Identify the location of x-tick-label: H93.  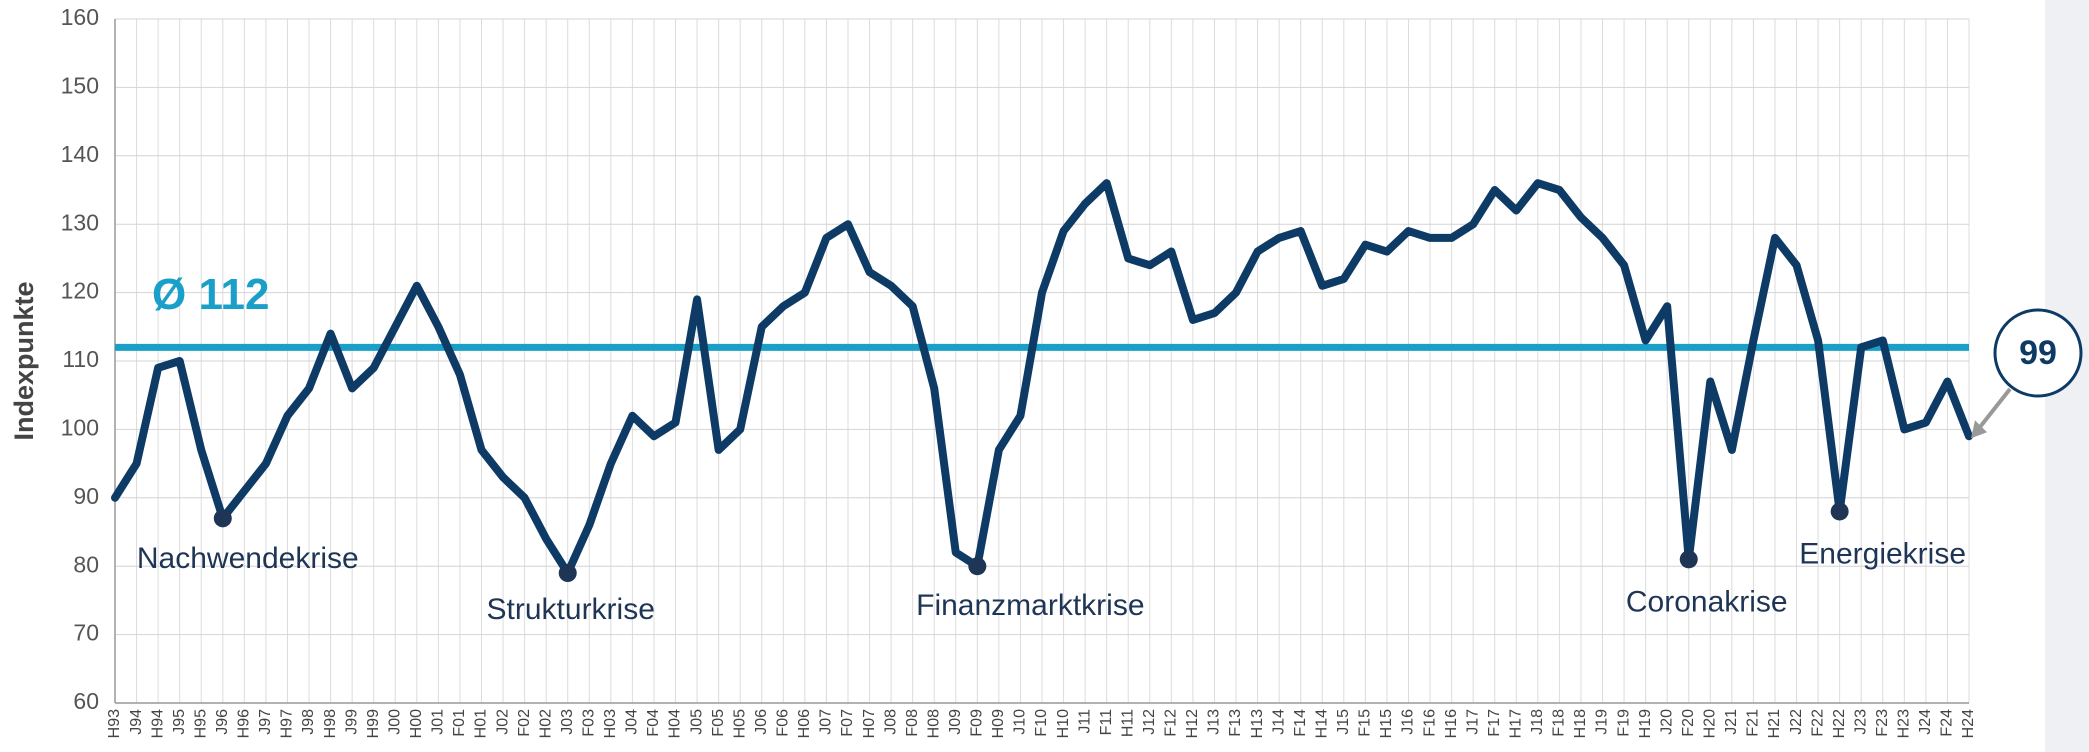
(114, 723).